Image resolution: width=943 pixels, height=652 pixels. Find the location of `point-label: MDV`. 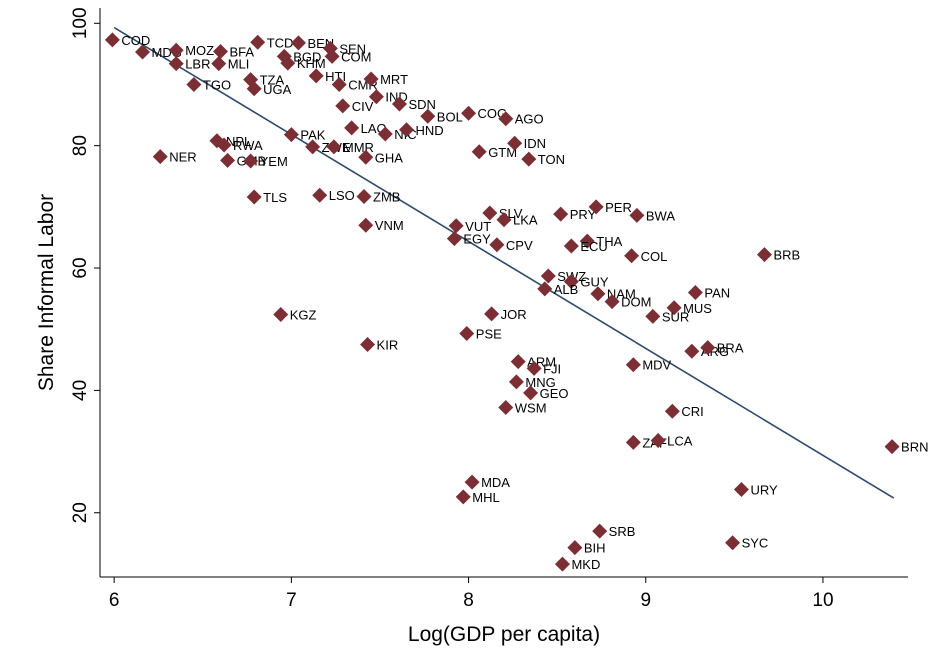

point-label: MDV is located at coordinates (656, 365).